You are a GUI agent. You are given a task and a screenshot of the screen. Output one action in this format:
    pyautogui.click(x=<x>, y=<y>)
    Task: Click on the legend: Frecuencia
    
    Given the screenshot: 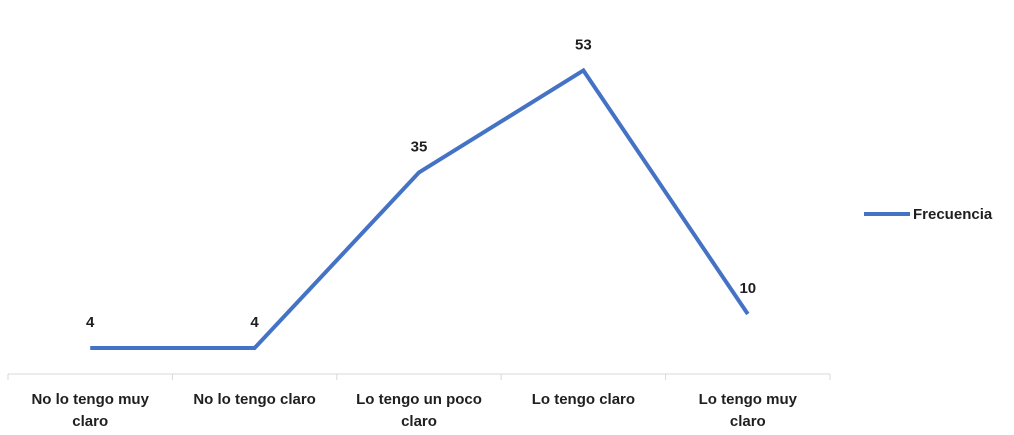 What is the action you would take?
    pyautogui.click(x=928, y=214)
    